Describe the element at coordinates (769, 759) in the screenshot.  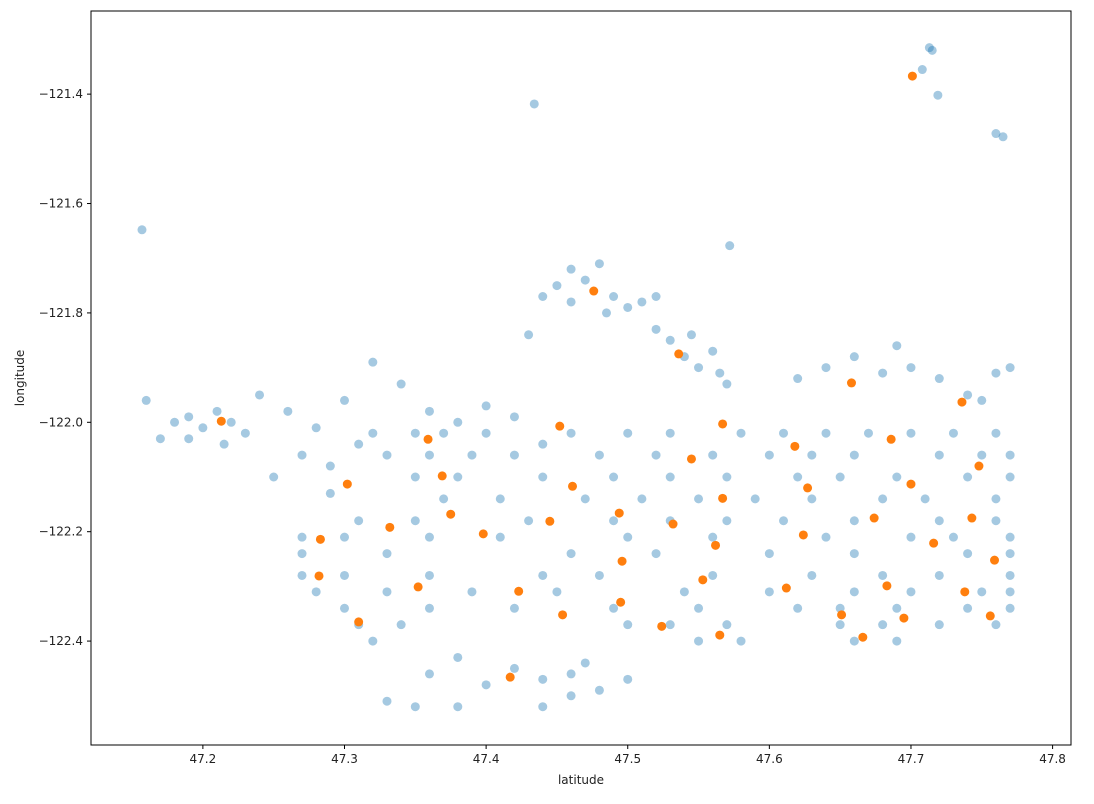
I see `x-tick-label: 47.6` at that location.